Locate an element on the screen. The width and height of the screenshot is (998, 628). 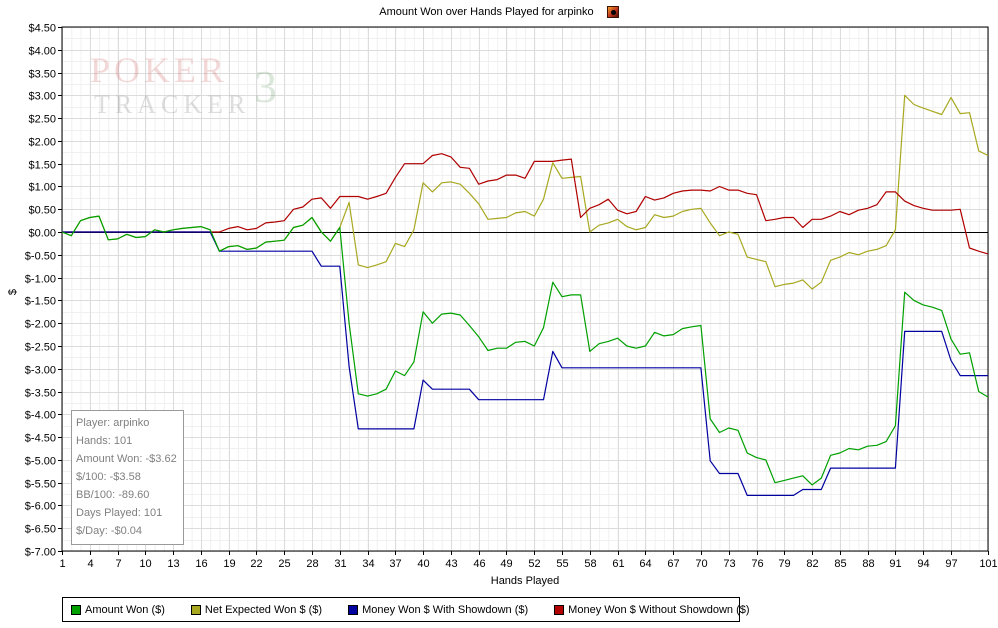
x-tick-label: 97 is located at coordinates (951, 564).